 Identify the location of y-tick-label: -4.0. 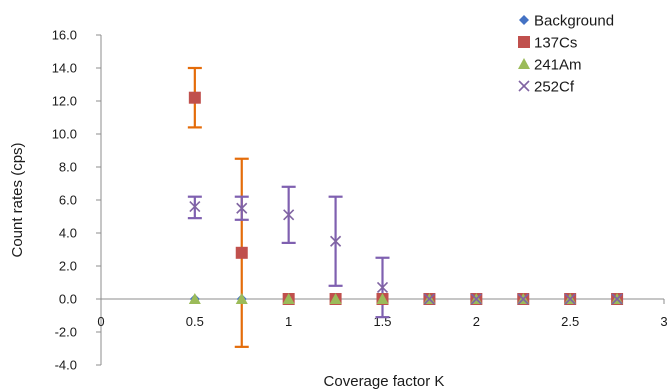
(66, 365).